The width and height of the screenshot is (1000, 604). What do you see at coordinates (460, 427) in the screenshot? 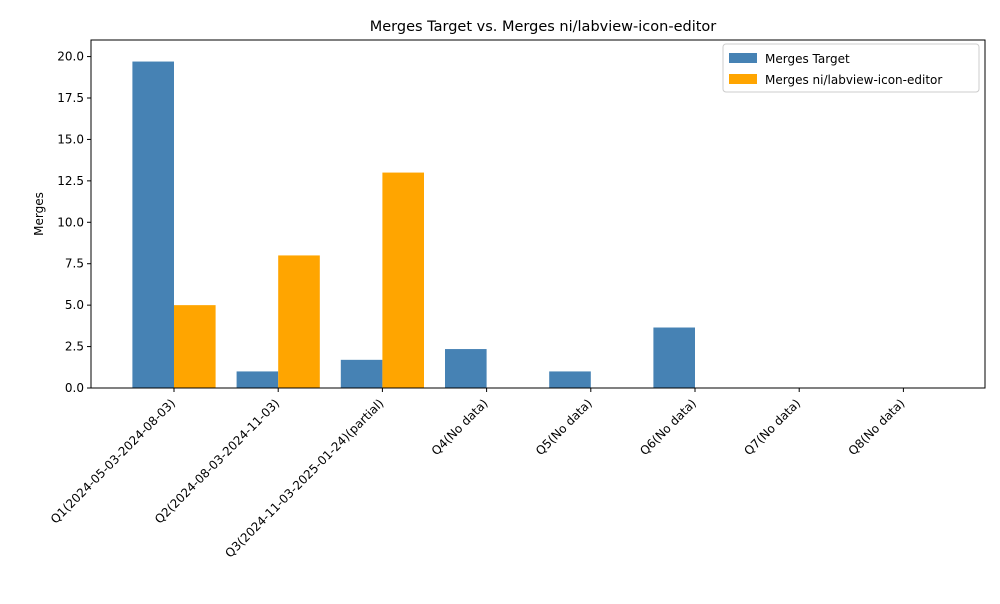
I see `x-tick-label: Q4(No data)` at bounding box center [460, 427].